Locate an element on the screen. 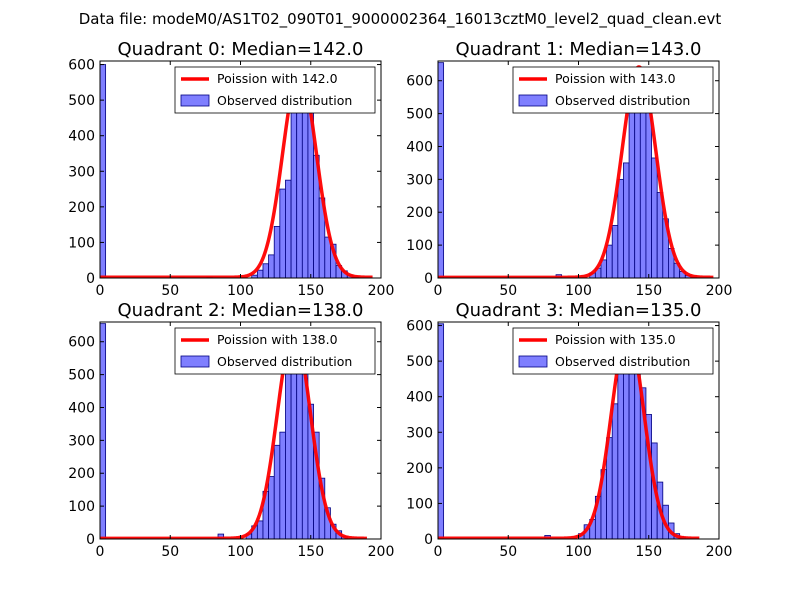 The width and height of the screenshot is (800, 600). legend-line-label: Poission with 138.0 is located at coordinates (277, 339).